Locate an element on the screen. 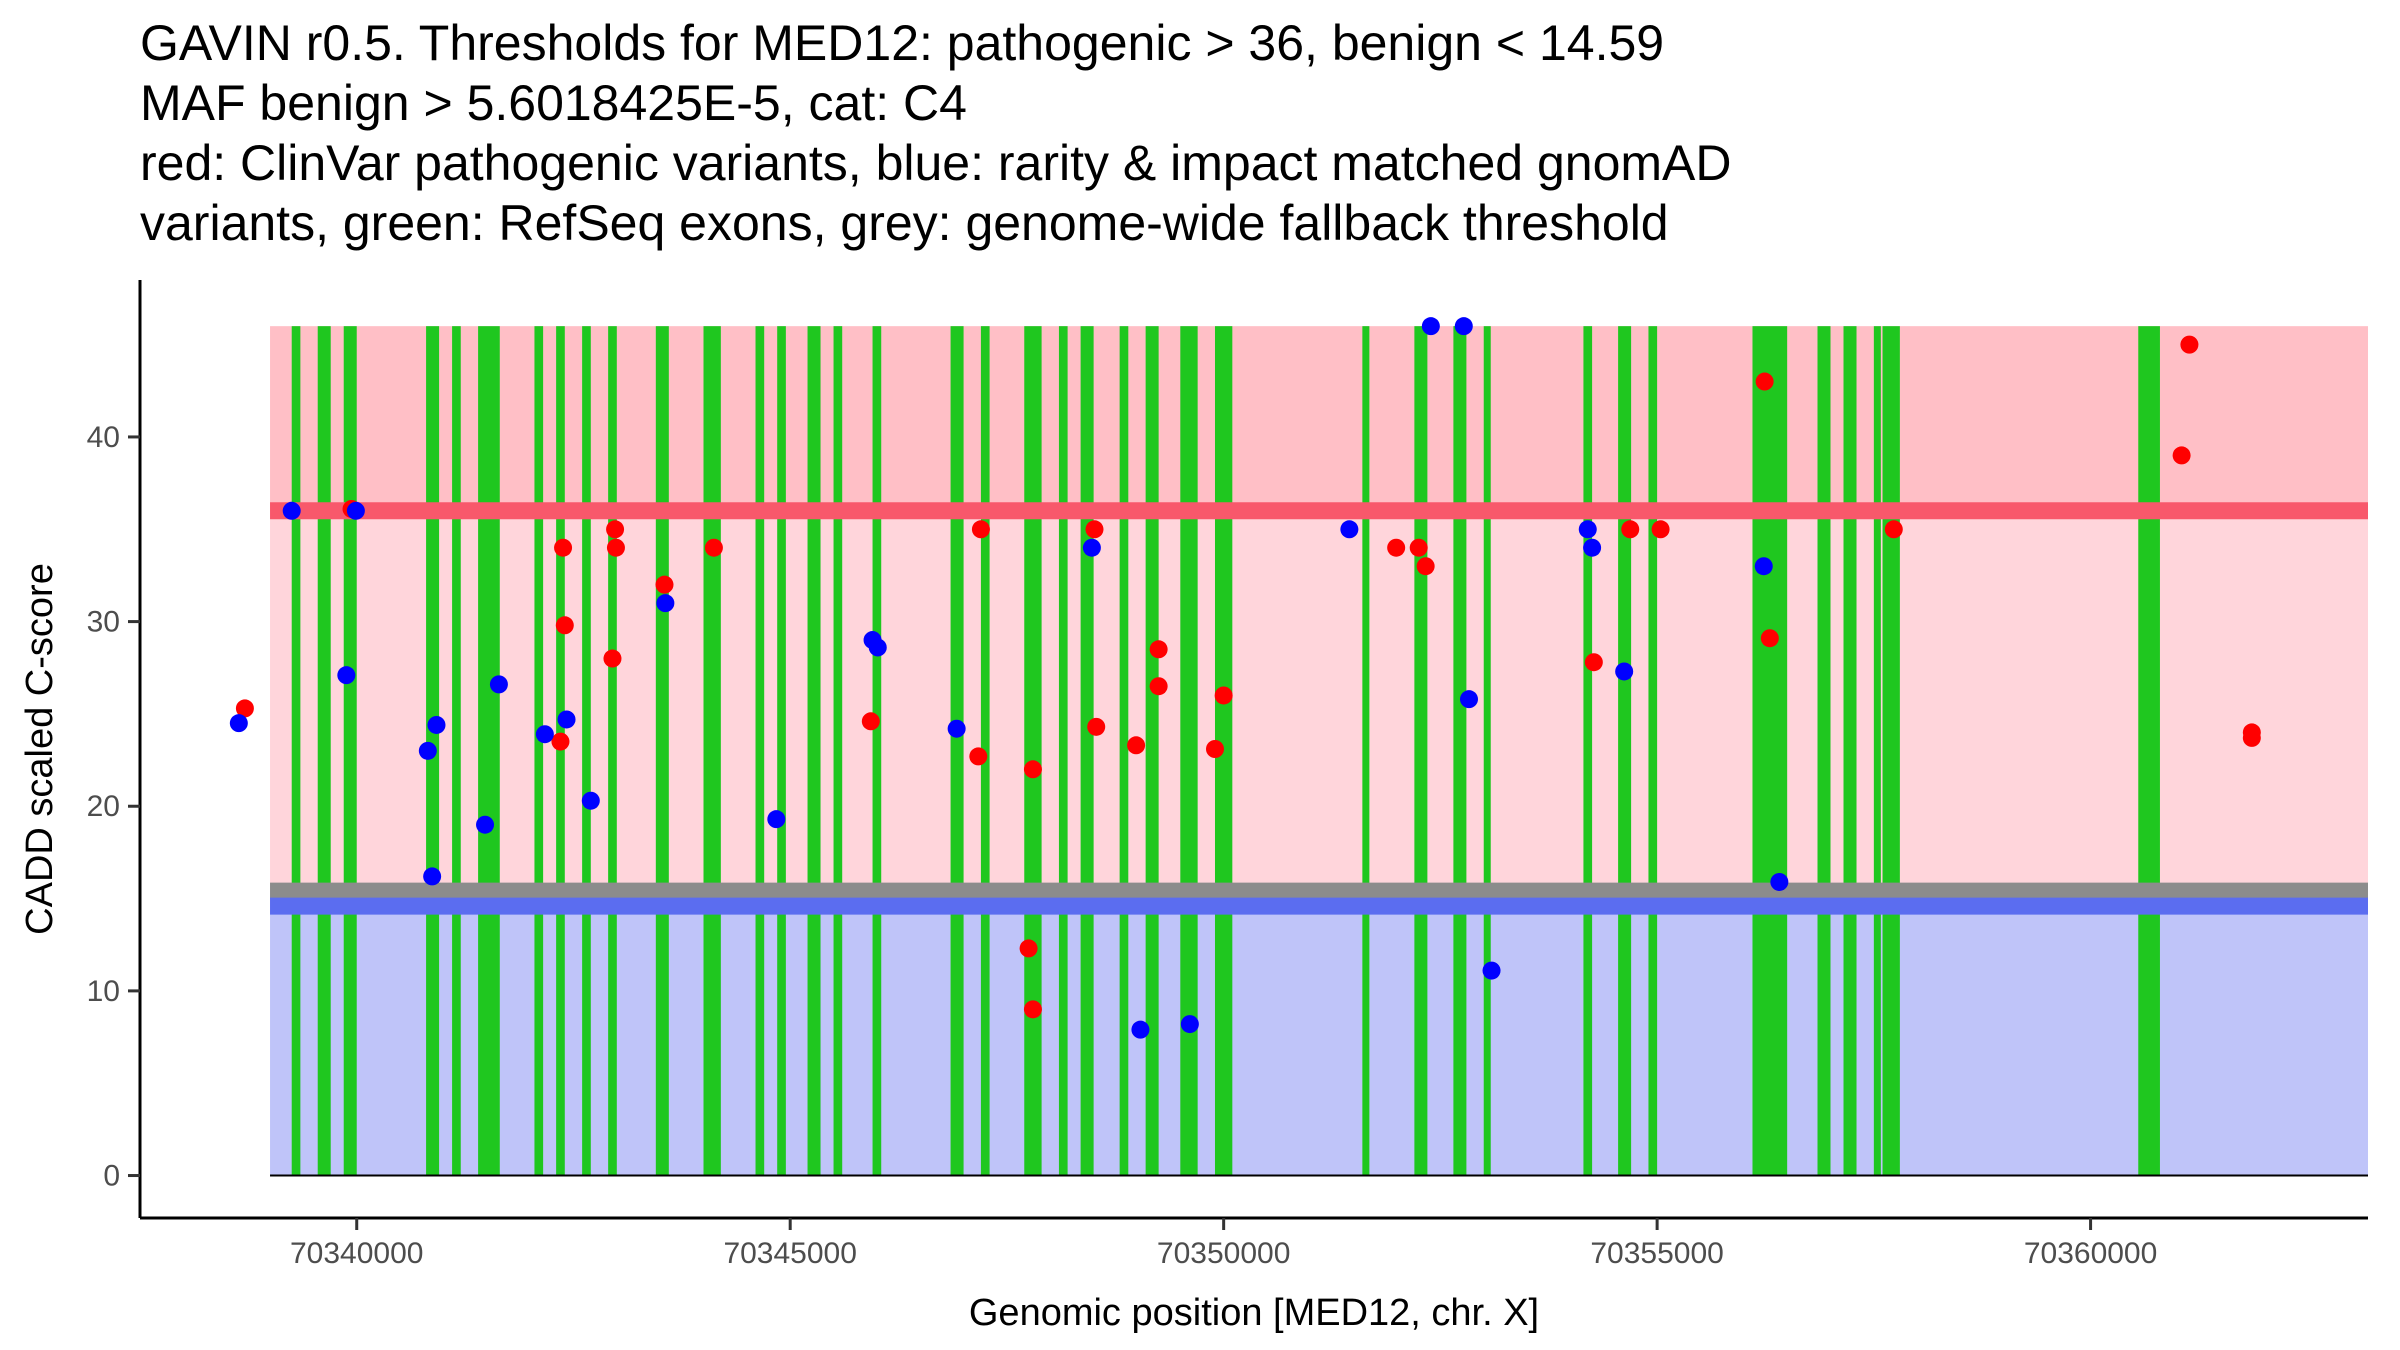  title-line-2: MAF benign > 5.6018425E-5, cat: C4 is located at coordinates (553, 103).